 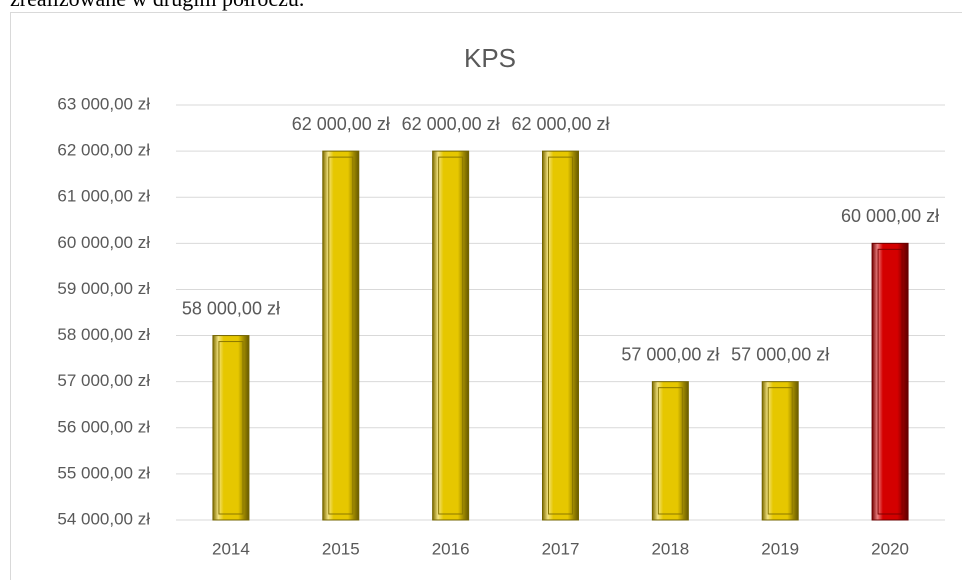 I want to click on x-tick-label: 2020, so click(x=890, y=548).